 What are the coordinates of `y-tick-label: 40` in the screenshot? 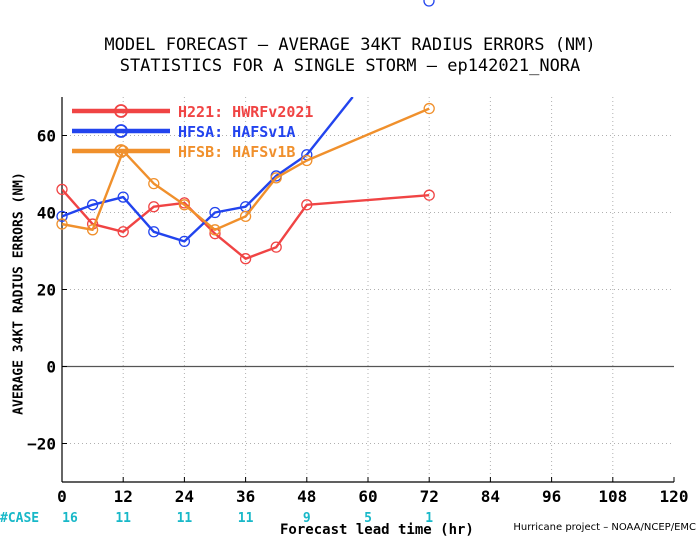 It's located at (46, 213).